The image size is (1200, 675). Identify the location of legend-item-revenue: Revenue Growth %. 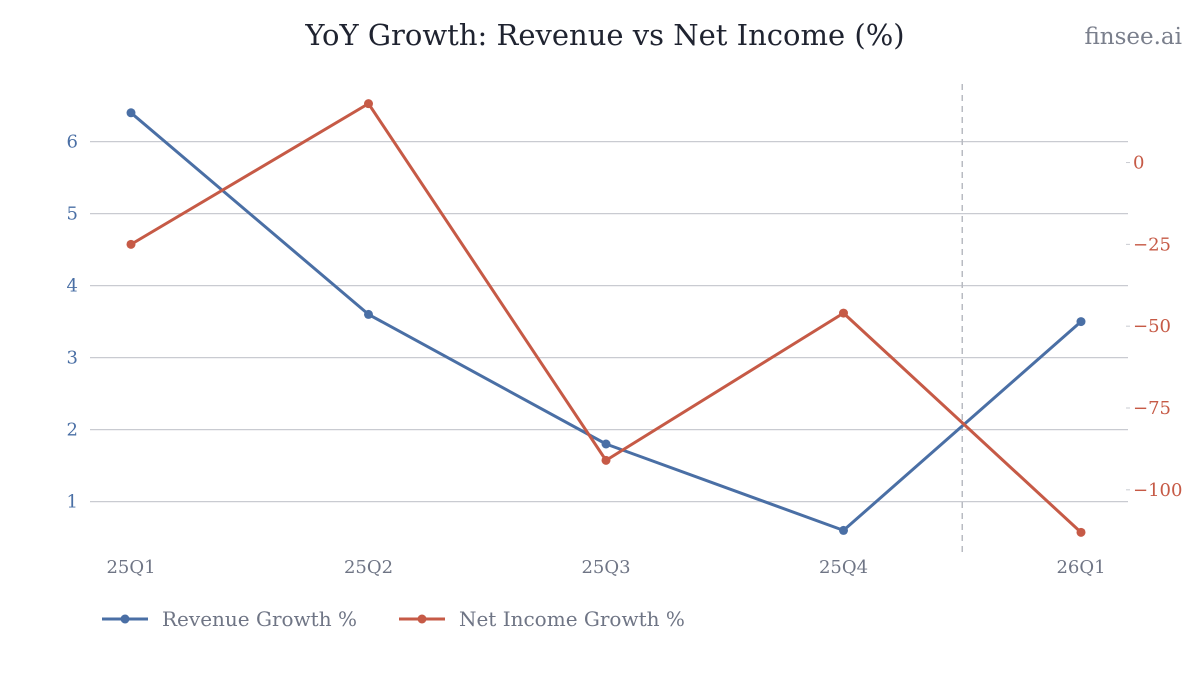
(228, 619).